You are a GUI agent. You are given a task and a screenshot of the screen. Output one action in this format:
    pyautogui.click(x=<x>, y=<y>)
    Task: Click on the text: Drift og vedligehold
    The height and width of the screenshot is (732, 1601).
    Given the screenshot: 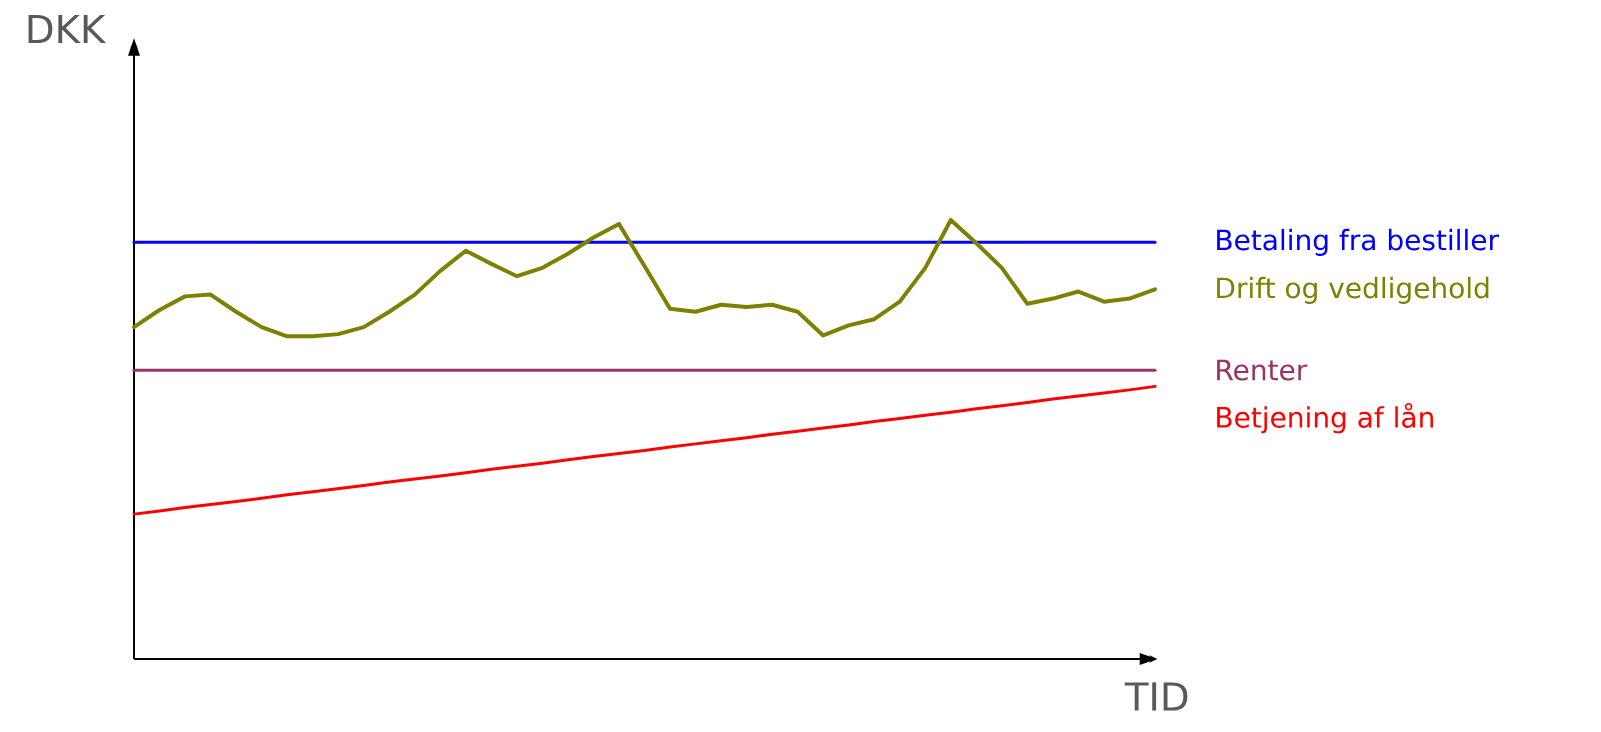 What is the action you would take?
    pyautogui.click(x=1353, y=290)
    